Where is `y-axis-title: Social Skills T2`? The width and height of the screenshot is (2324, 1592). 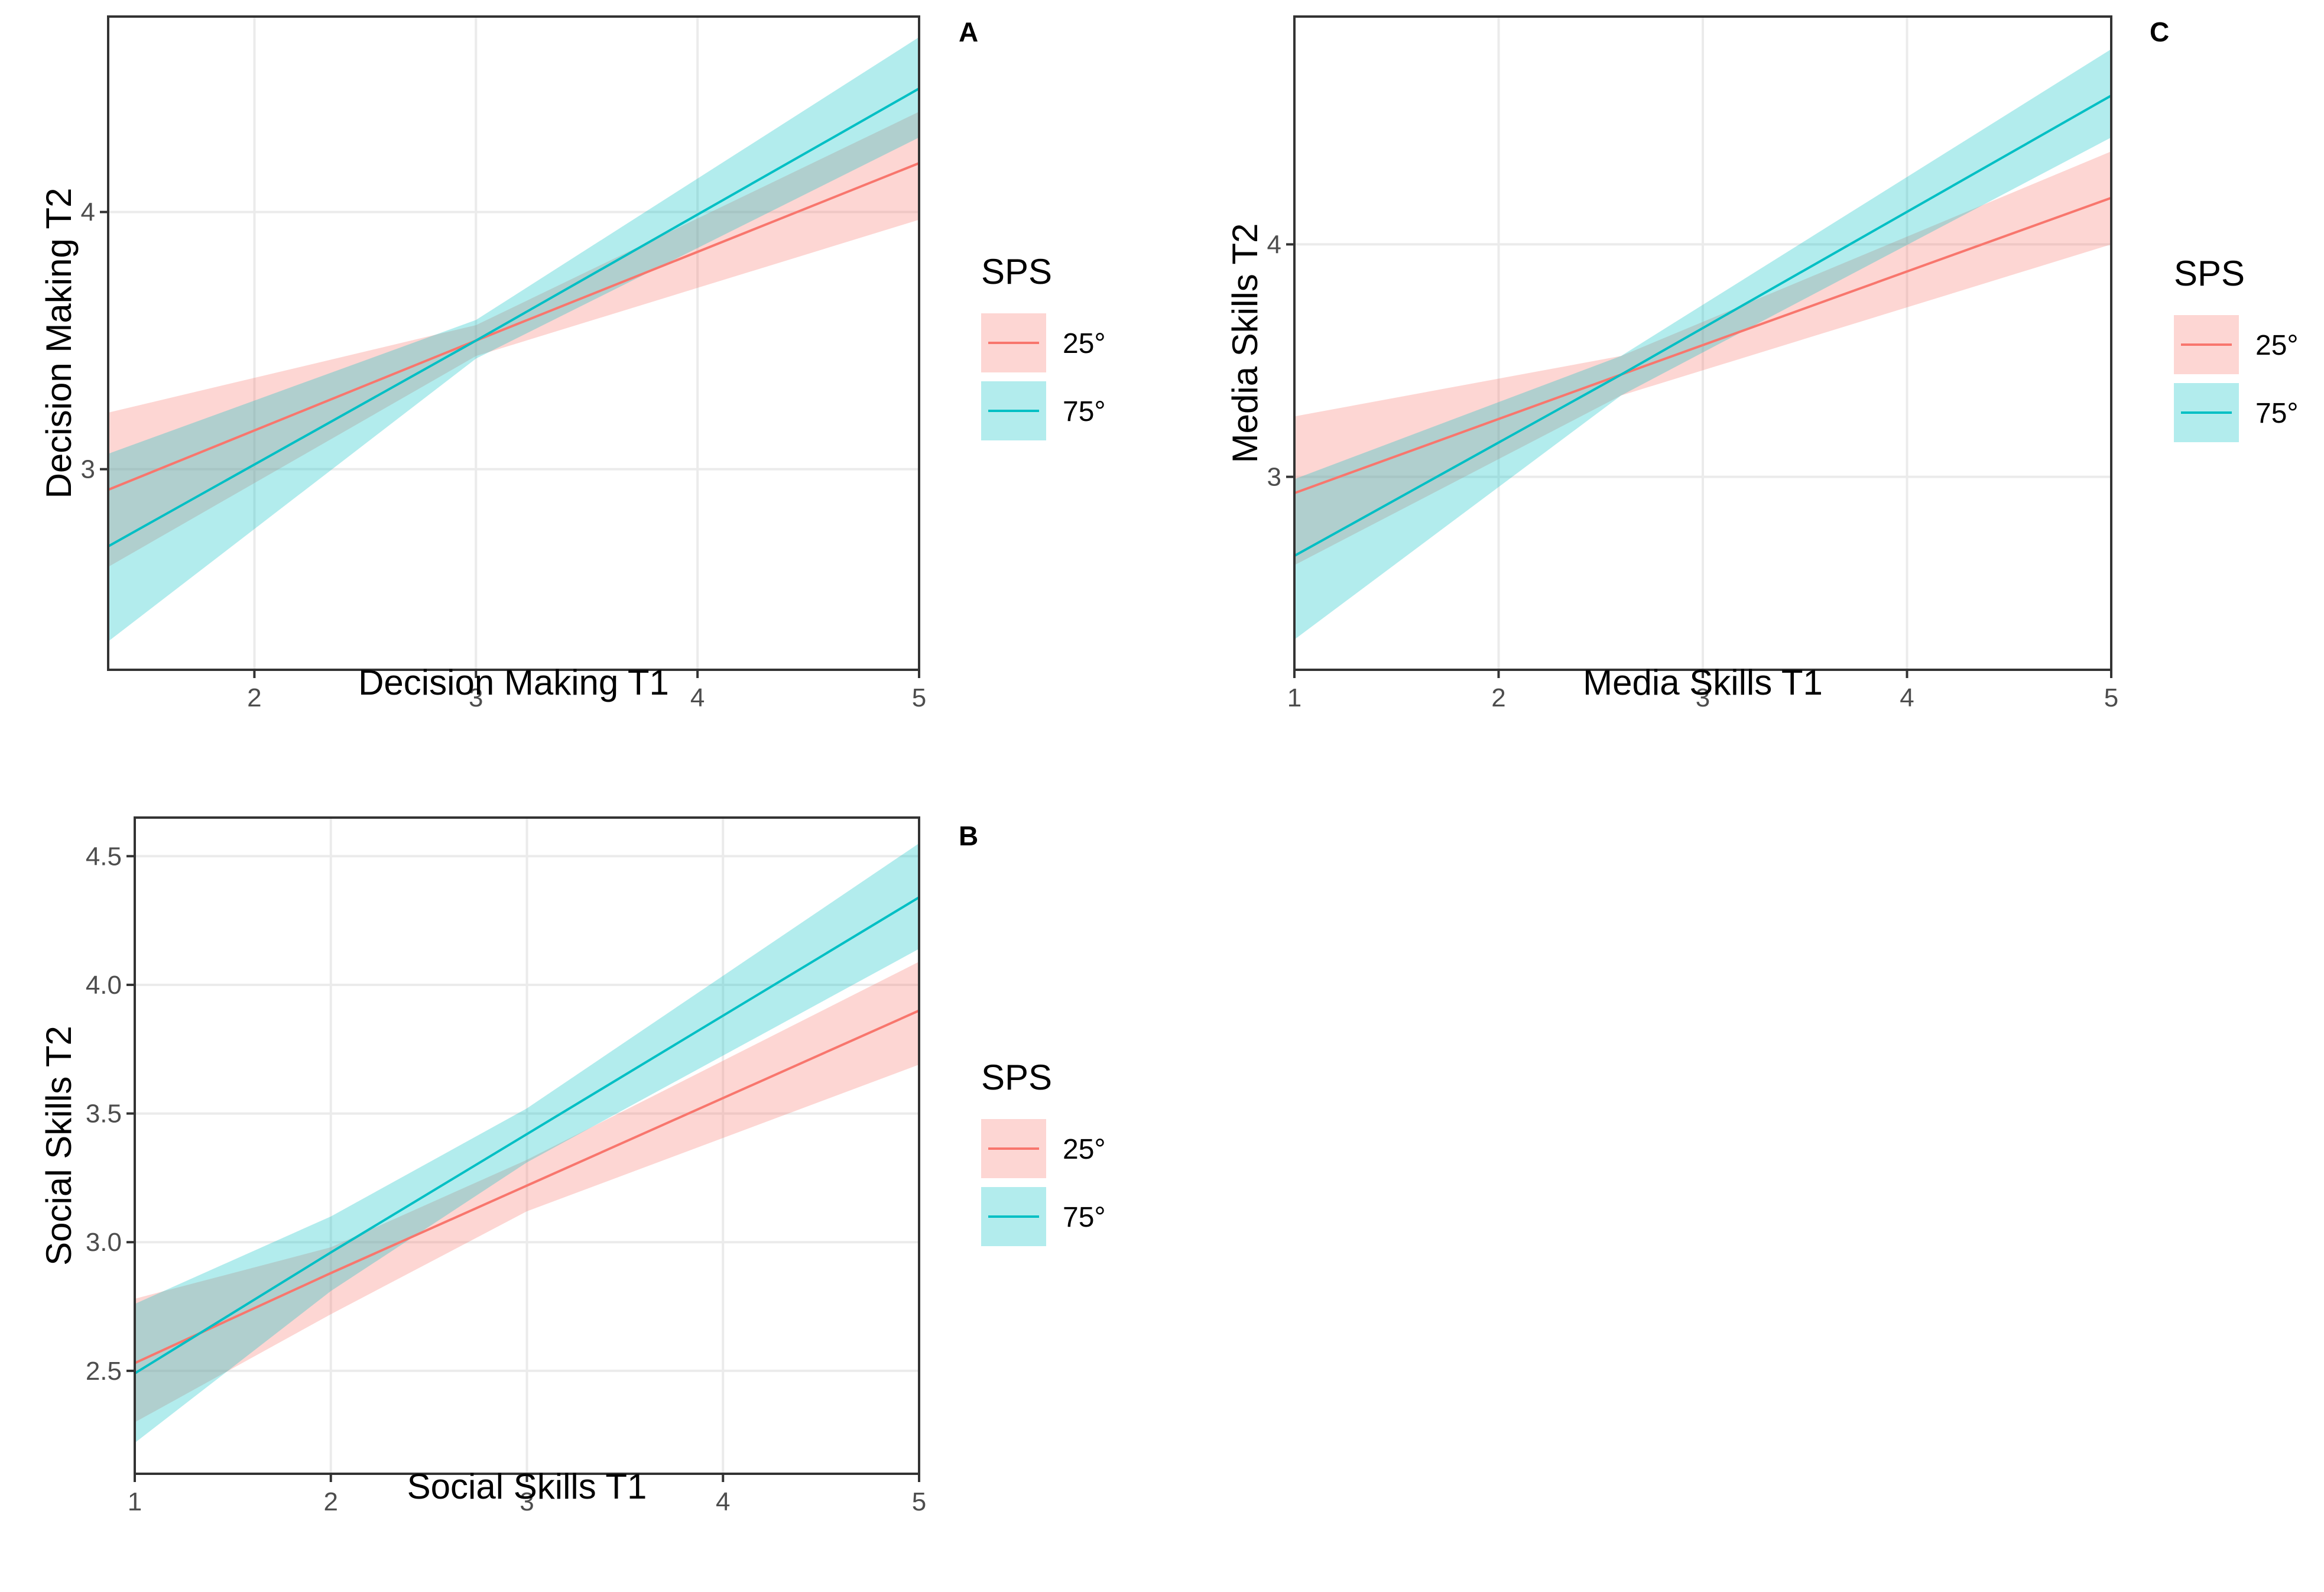 y-axis-title: Social Skills T2 is located at coordinates (59, 1146).